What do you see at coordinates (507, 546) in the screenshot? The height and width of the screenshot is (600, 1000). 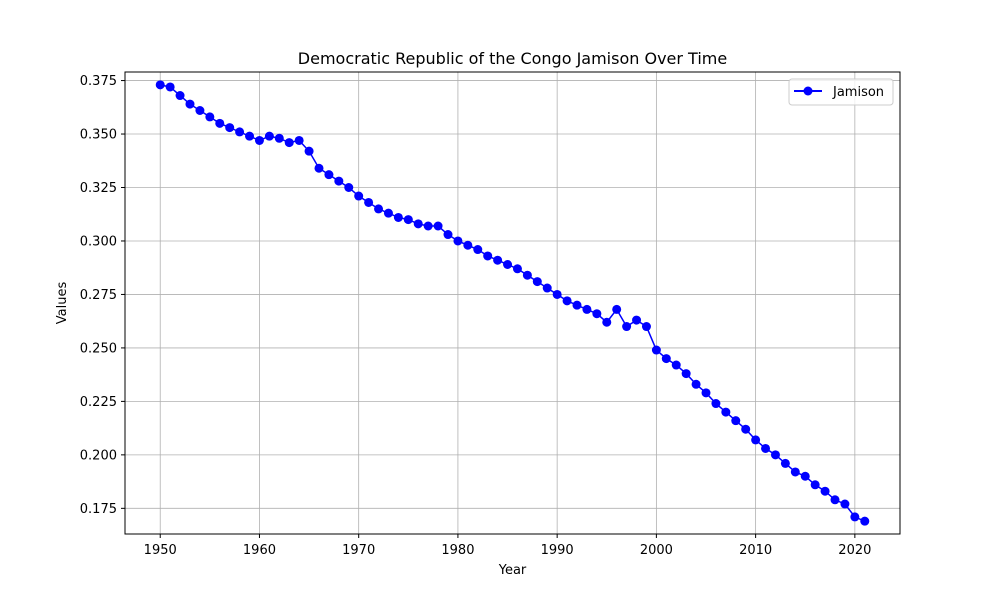 I see `x-axis-ticks: 1950 1960 1970 1980 1990 2000 2010 2020` at bounding box center [507, 546].